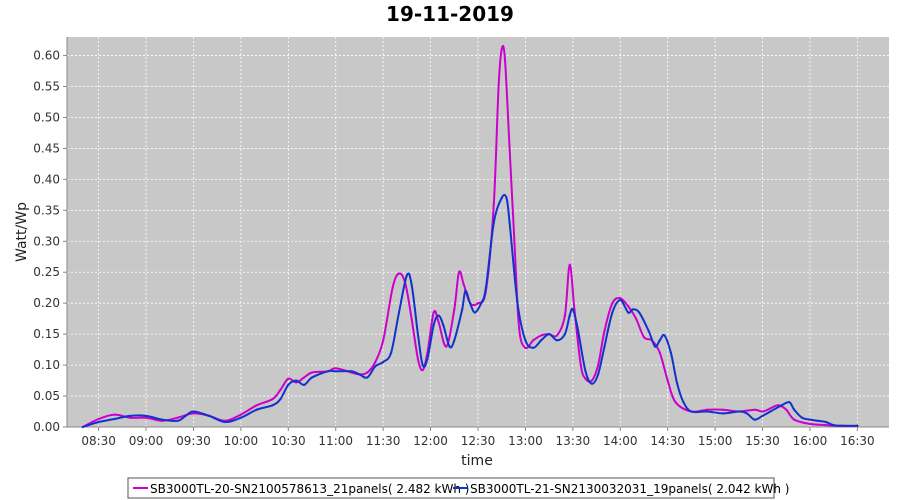 This screenshot has width=900, height=500. What do you see at coordinates (478, 441) in the screenshot?
I see `x-tick-label: 12:30` at bounding box center [478, 441].